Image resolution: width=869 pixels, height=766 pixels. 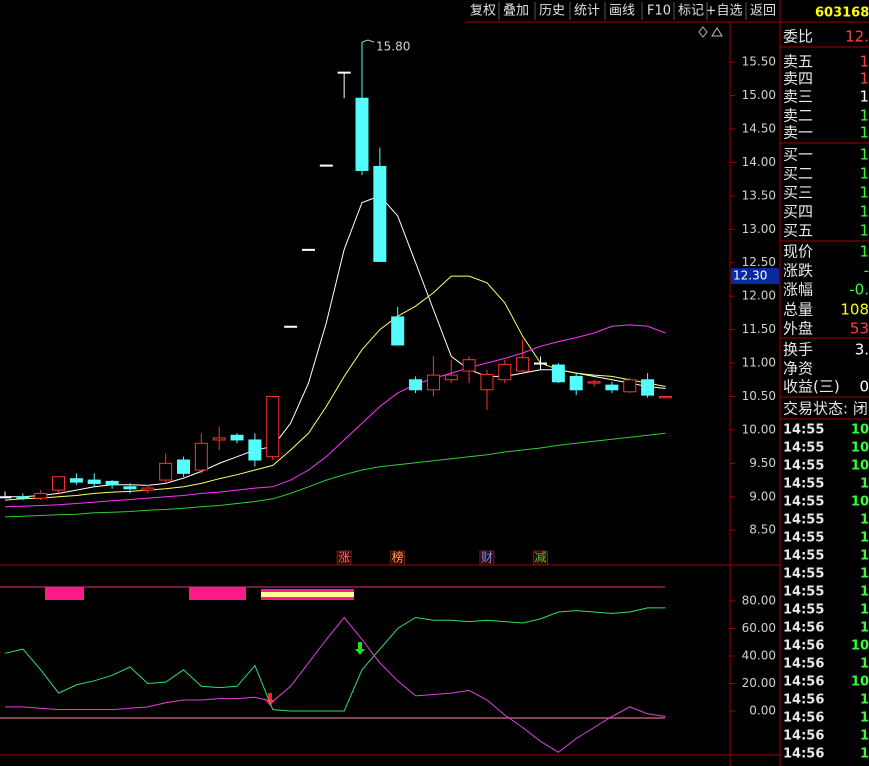 What do you see at coordinates (759, 62) in the screenshot?
I see `y-tick-label: 15.50` at bounding box center [759, 62].